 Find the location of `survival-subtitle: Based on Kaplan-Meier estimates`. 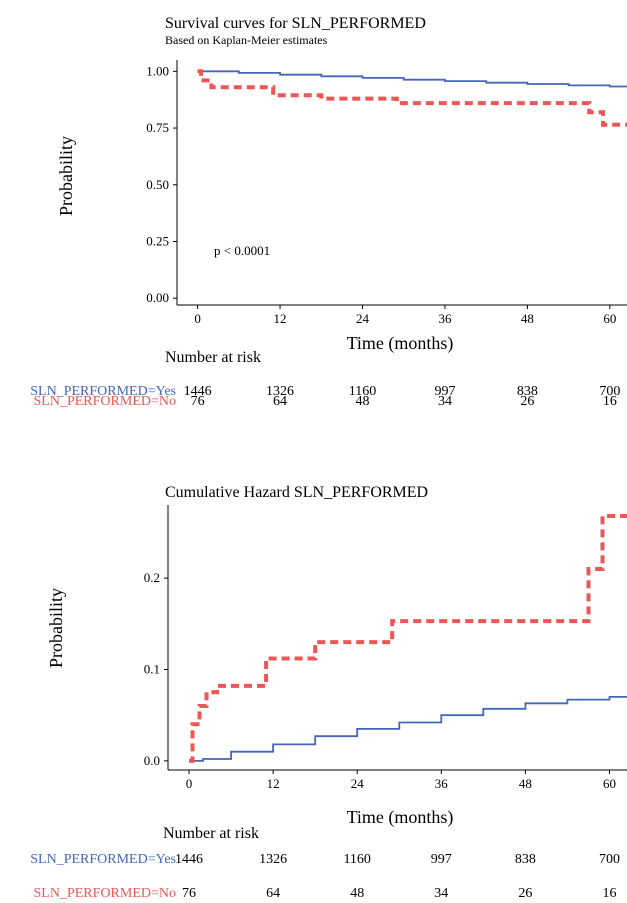

survival-subtitle: Based on Kaplan-Meier estimates is located at coordinates (246, 40).